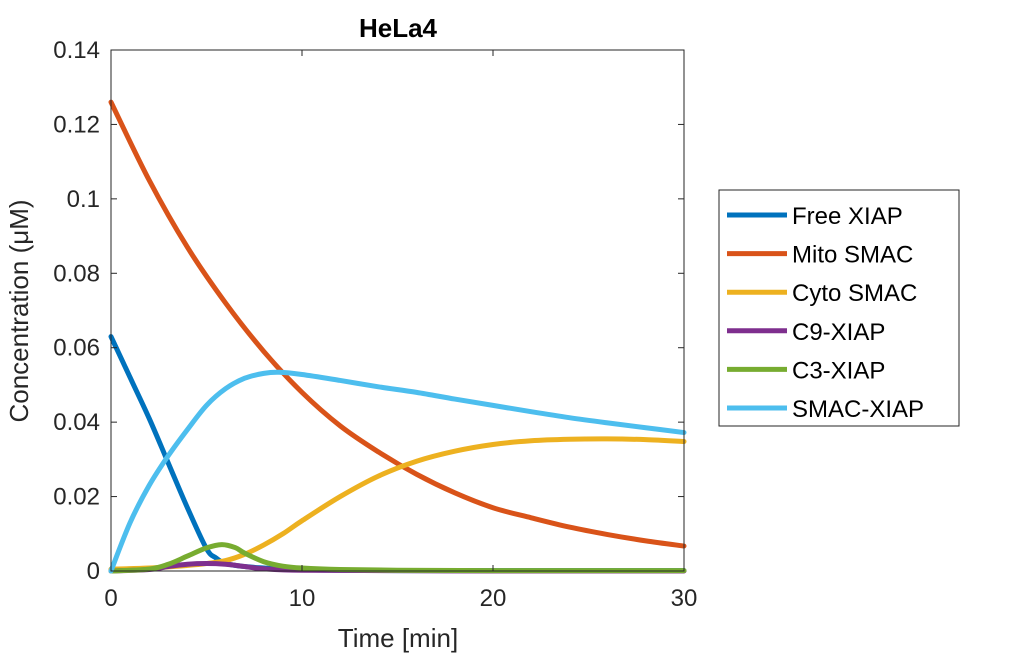  What do you see at coordinates (398, 28) in the screenshot?
I see `chart-title: HeLa4` at bounding box center [398, 28].